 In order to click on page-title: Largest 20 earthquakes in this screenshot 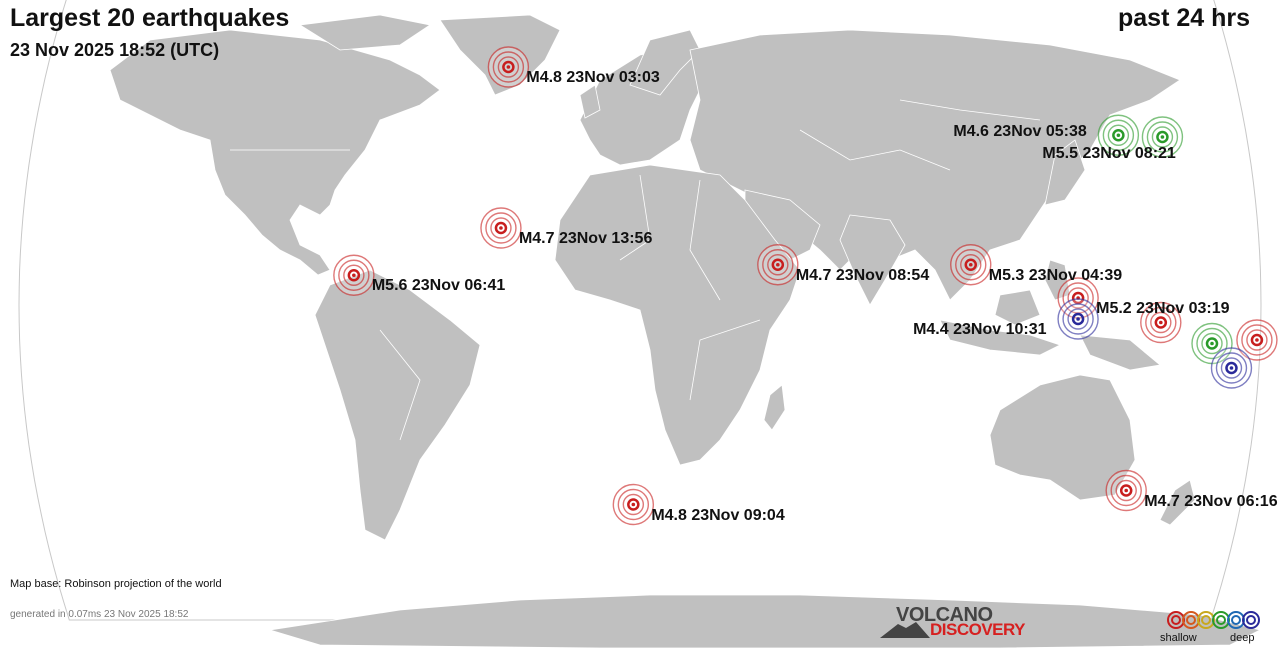, I will do `click(150, 18)`.